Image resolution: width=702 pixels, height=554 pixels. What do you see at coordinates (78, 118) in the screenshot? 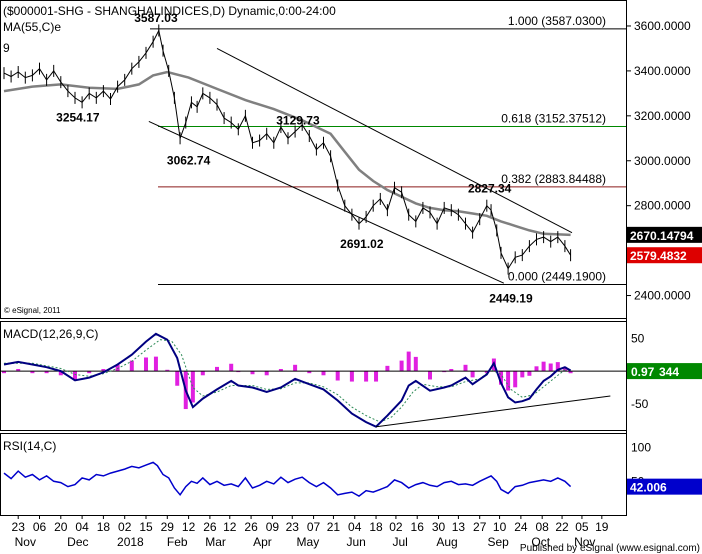
I see `annotation-1: 3254.17` at bounding box center [78, 118].